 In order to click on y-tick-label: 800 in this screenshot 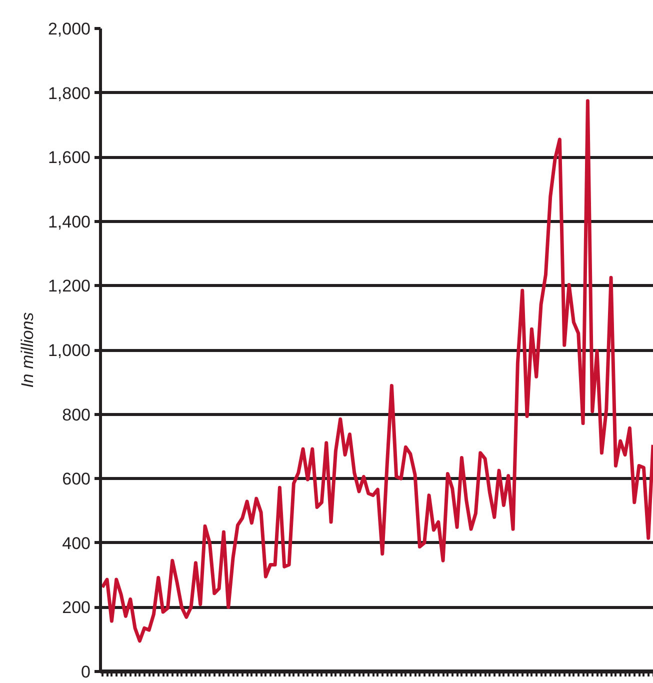, I will do `click(76, 414)`.